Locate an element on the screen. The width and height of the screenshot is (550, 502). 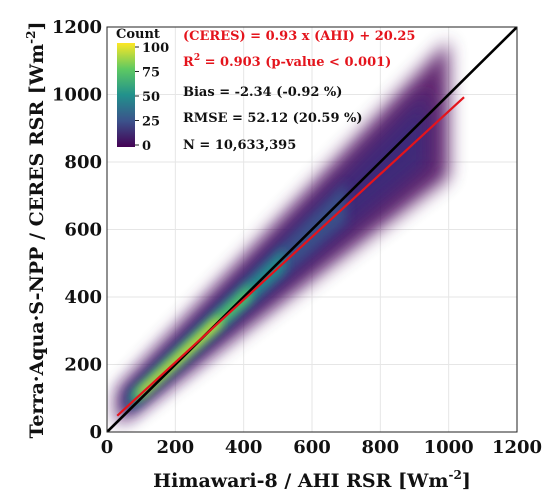
y-tick-label: 0 is located at coordinates (95, 432).